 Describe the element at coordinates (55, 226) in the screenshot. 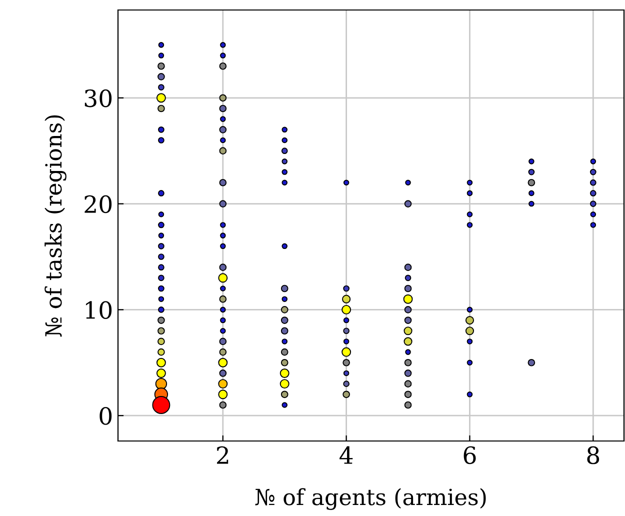

I see `y-axis-title: № of tasks (regions)` at that location.